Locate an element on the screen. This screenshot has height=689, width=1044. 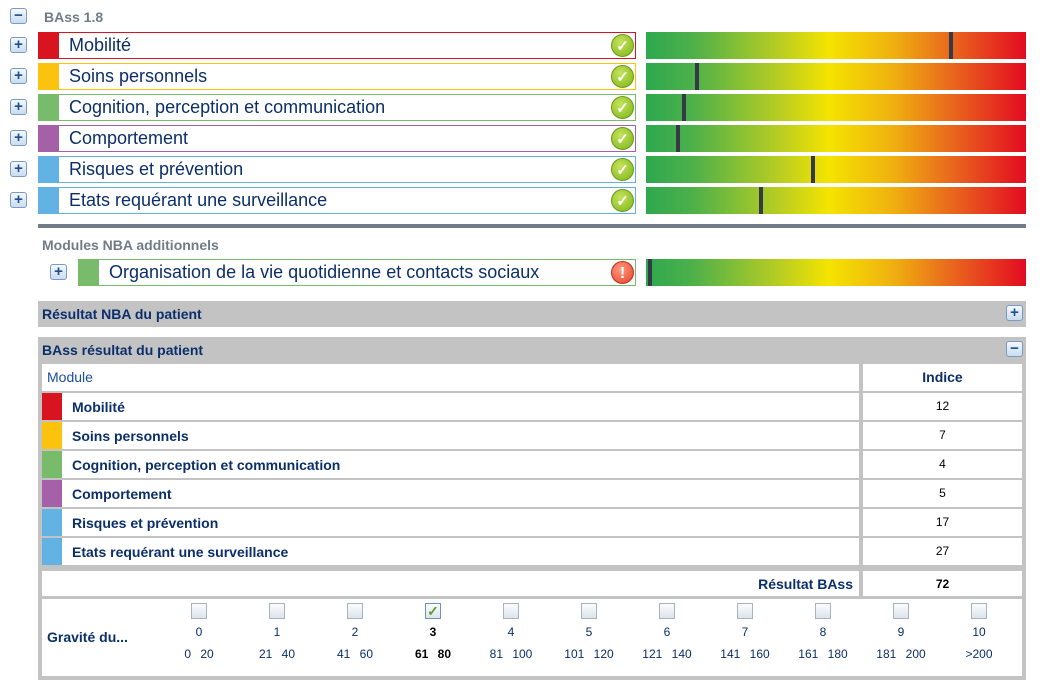
collapse-bass-result-button: − is located at coordinates (1014, 349).